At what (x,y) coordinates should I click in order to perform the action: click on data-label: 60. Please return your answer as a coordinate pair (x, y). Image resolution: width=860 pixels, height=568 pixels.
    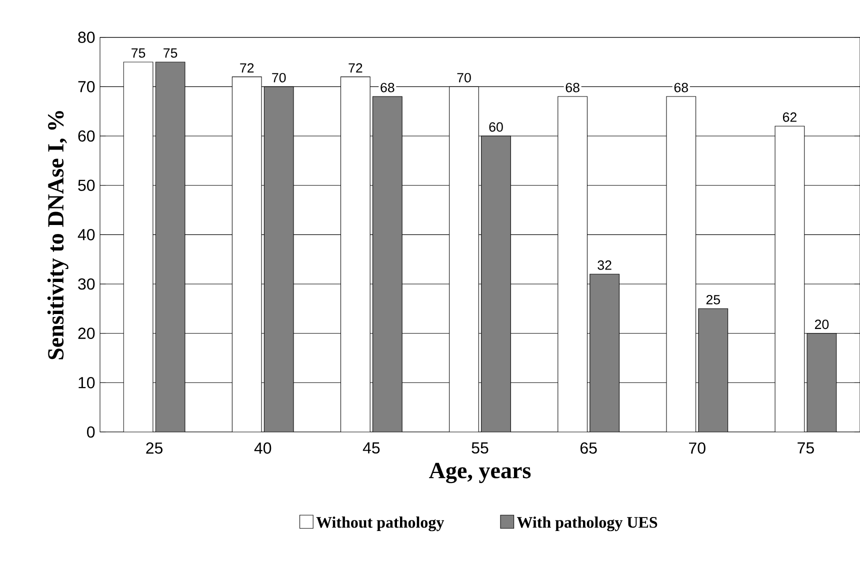
    Looking at the image, I should click on (496, 127).